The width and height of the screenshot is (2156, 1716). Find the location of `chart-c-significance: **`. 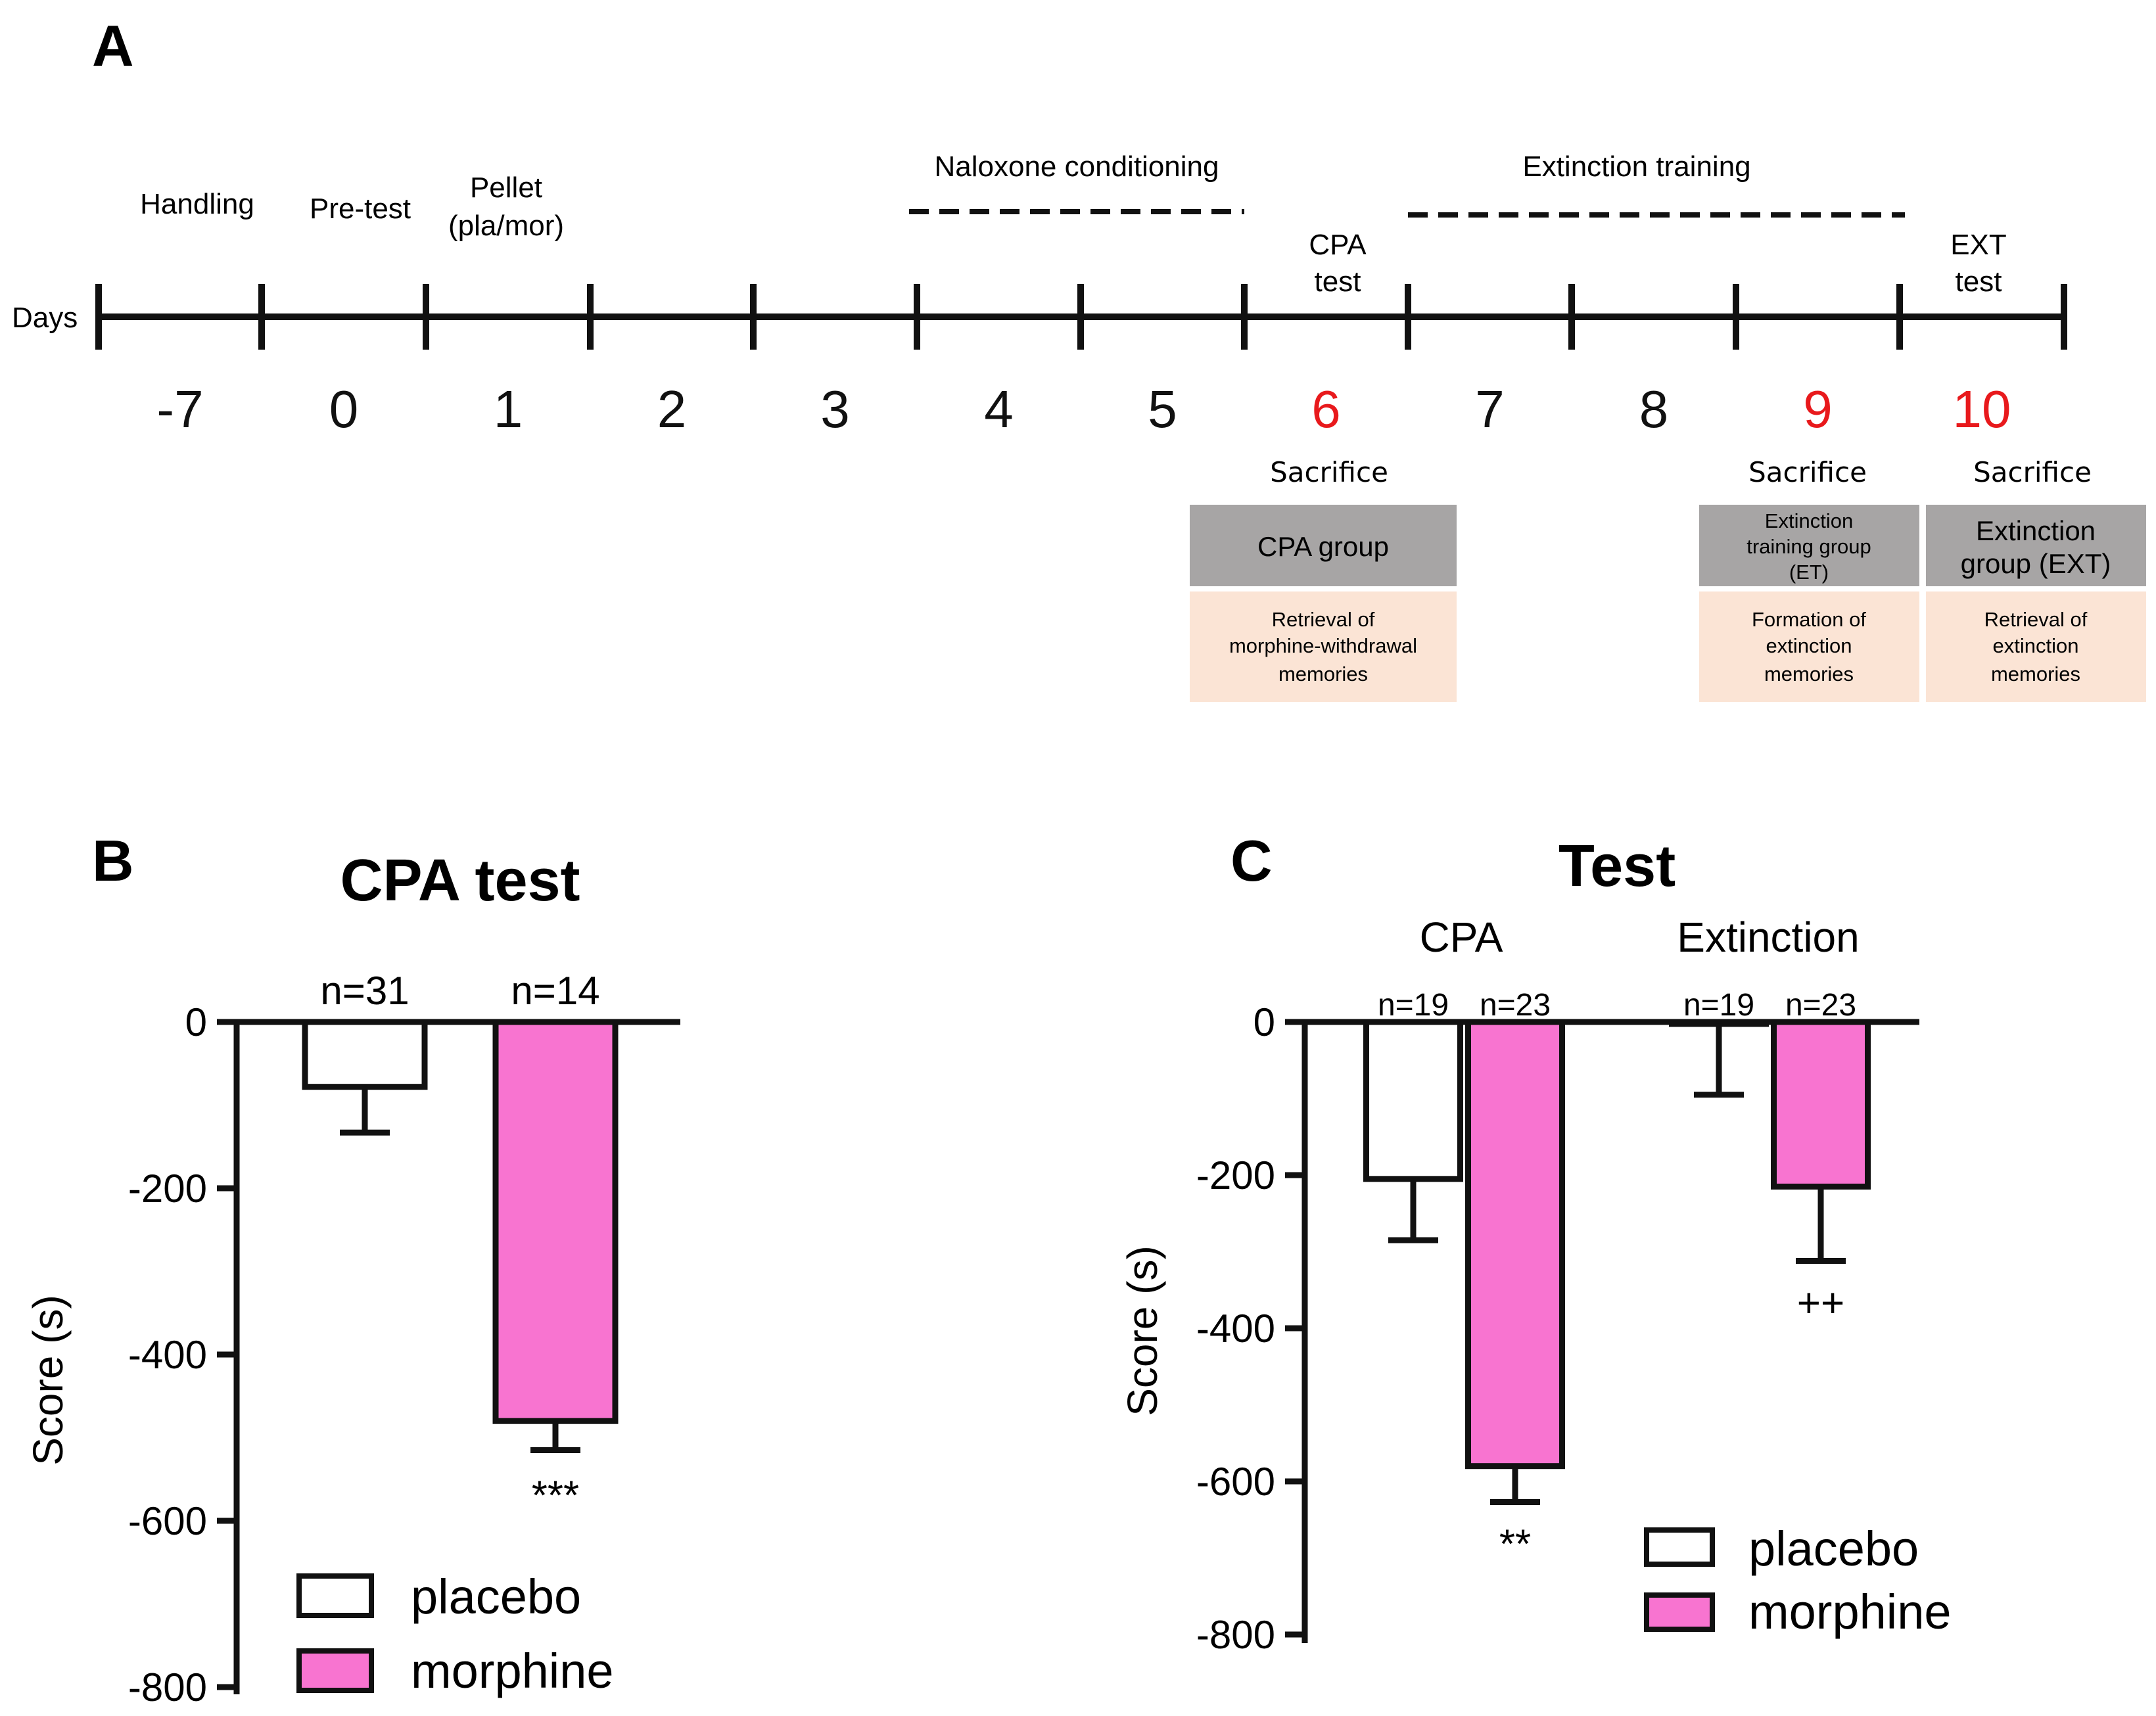

chart-c-significance: ** is located at coordinates (1515, 1544).